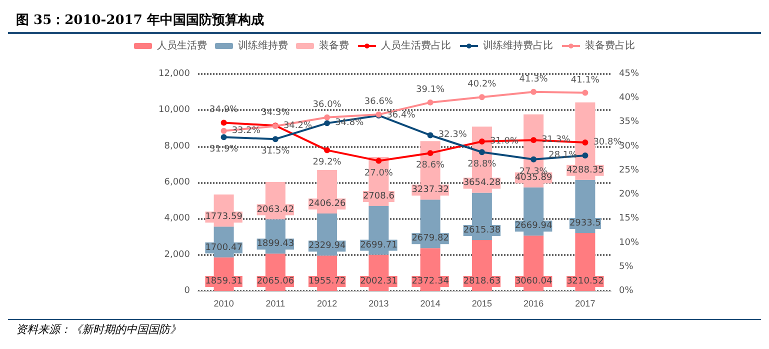 This screenshot has width=769, height=349. I want to click on data-label: 29.2%, so click(327, 163).